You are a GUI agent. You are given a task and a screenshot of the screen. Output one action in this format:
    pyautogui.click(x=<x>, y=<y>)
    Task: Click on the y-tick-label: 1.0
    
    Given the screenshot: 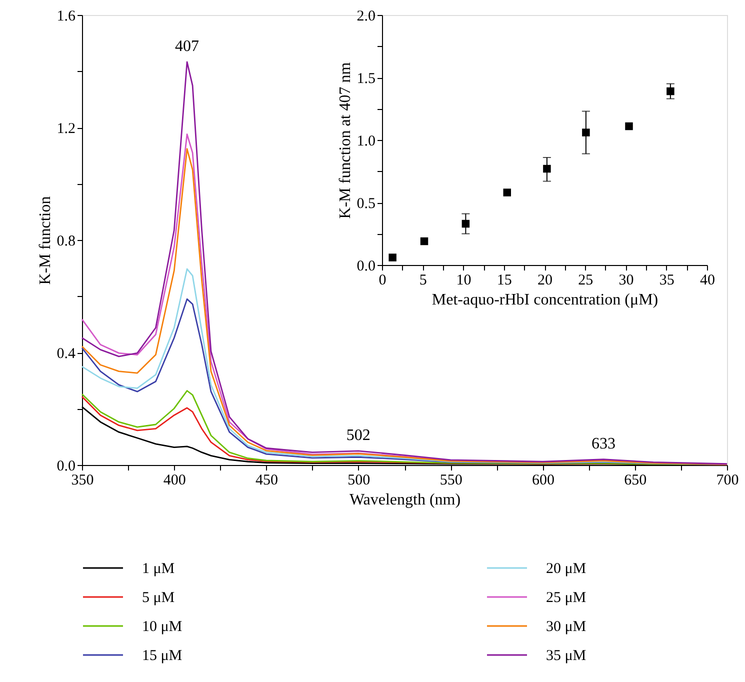 What is the action you would take?
    pyautogui.click(x=366, y=142)
    